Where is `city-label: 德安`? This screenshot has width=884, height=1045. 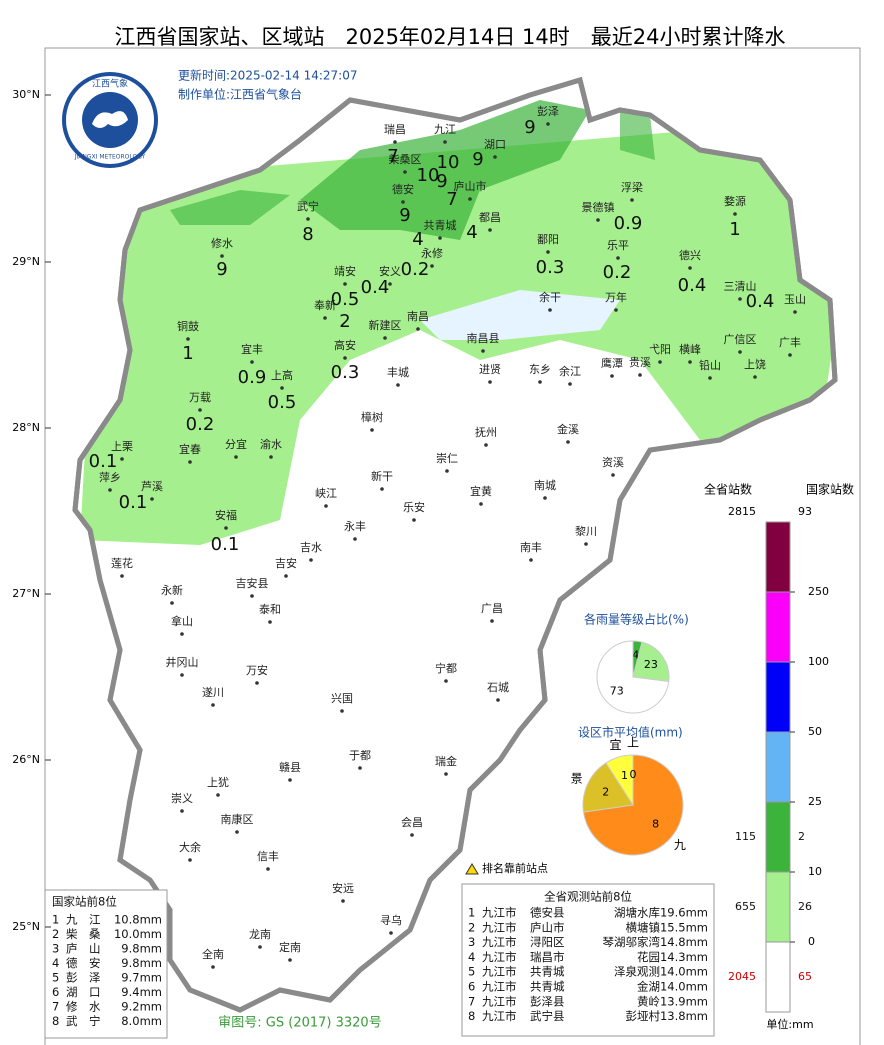
city-label: 德安 is located at coordinates (403, 189).